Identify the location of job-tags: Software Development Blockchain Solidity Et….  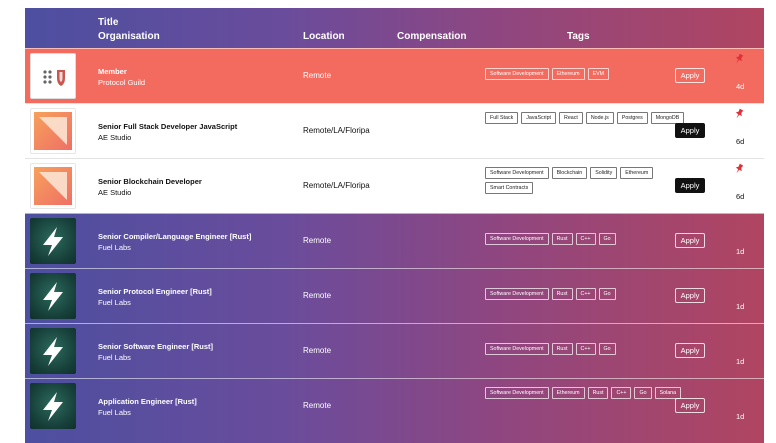
(585, 180).